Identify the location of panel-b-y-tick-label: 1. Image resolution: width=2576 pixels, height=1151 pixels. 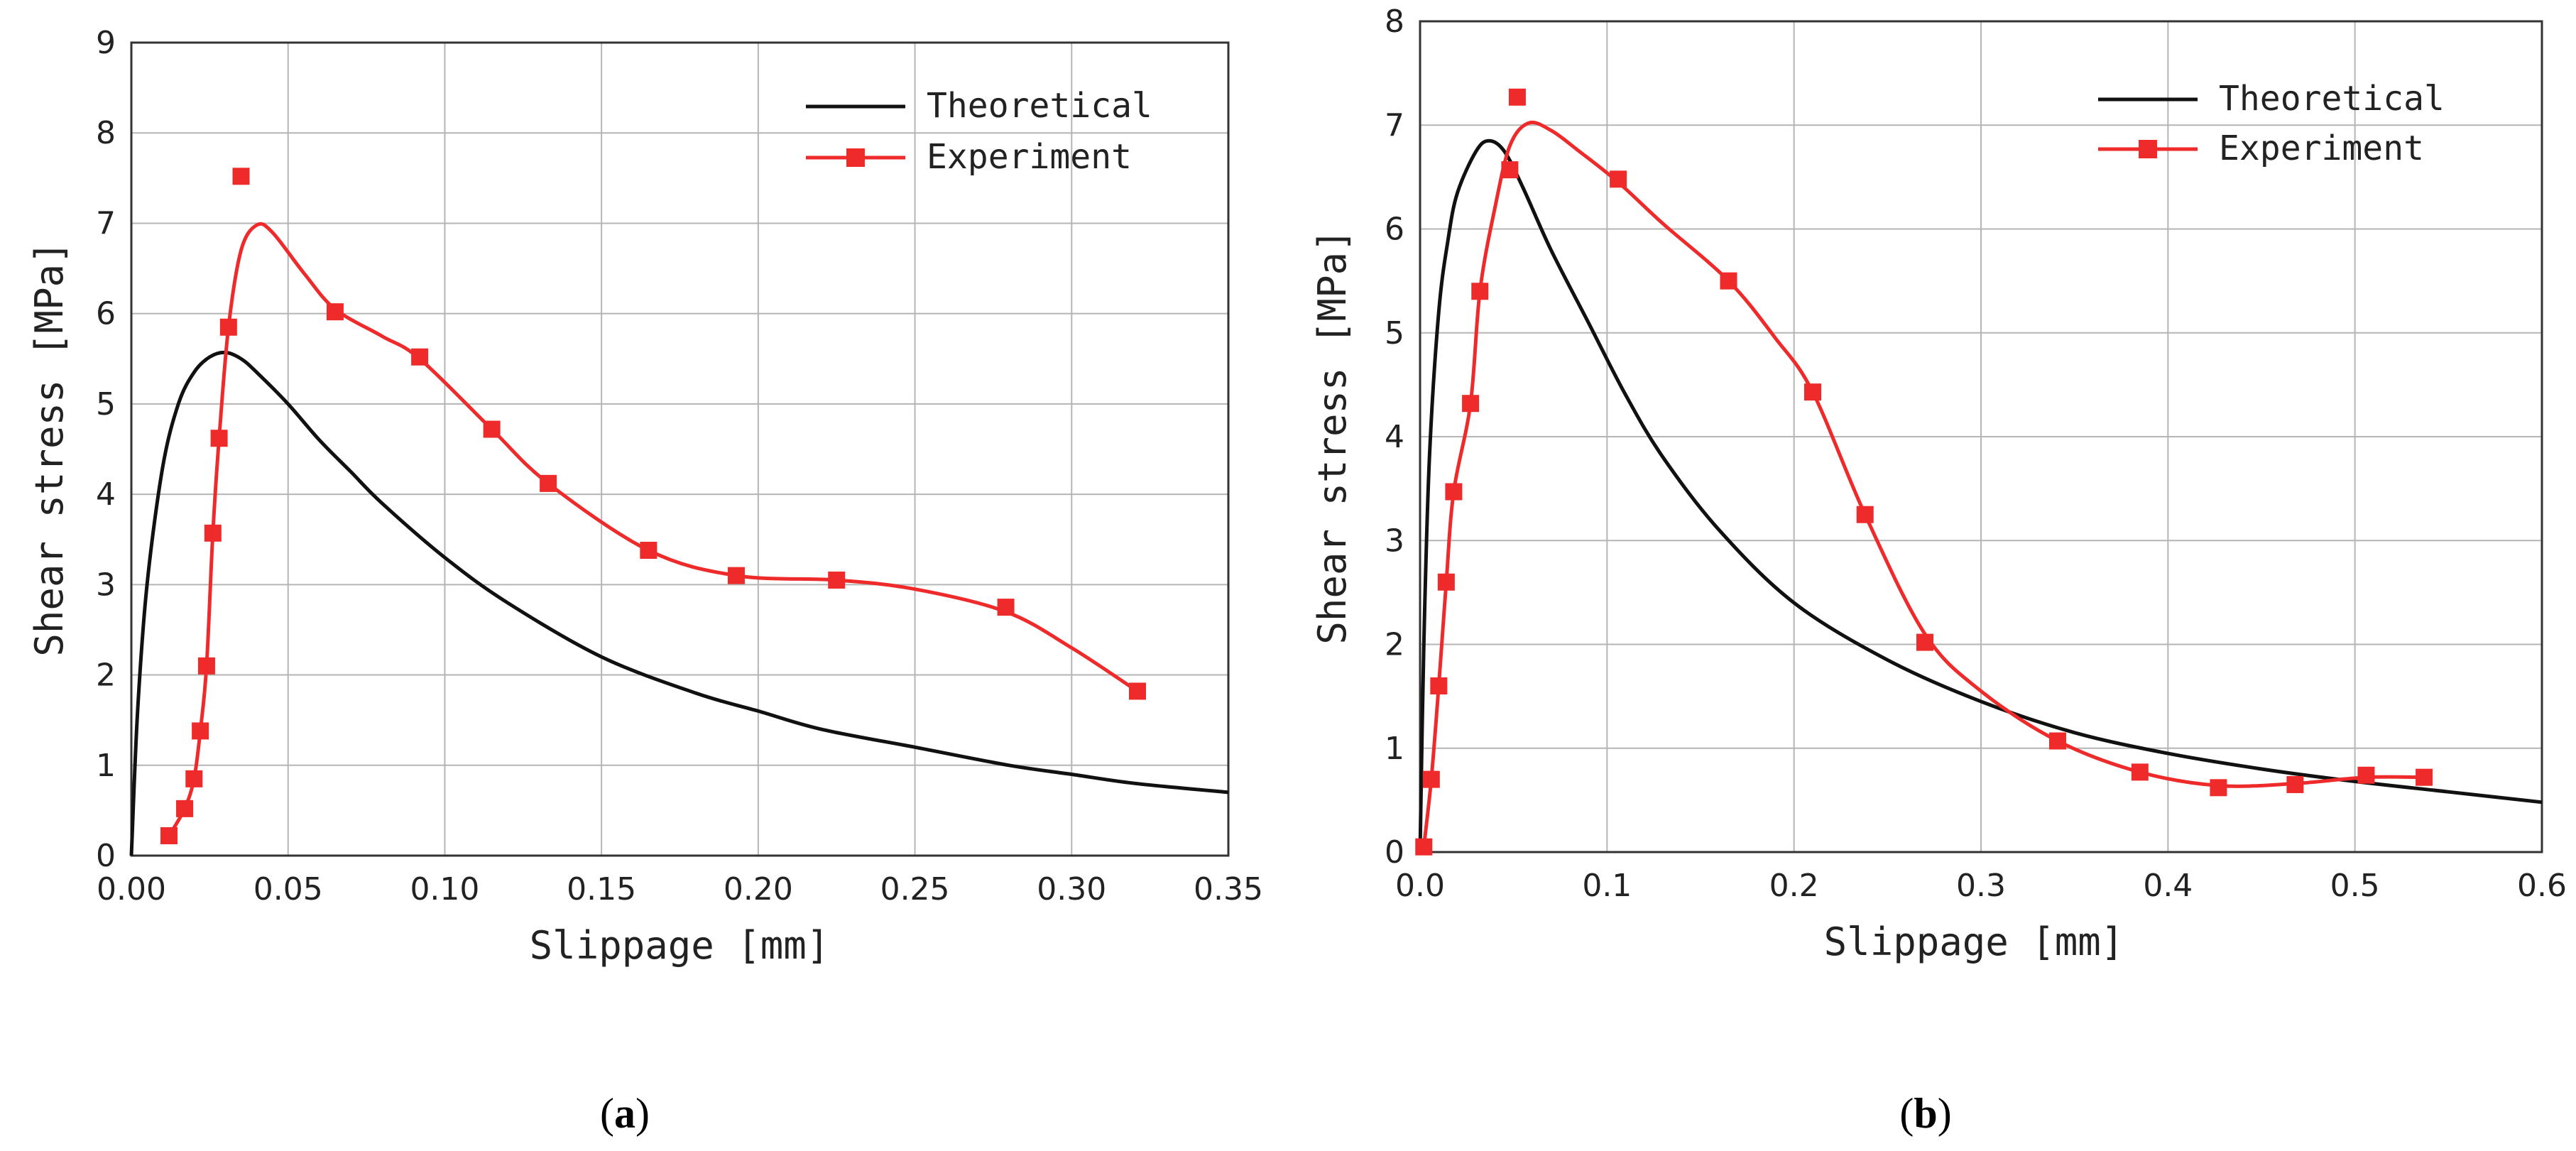
(1394, 749).